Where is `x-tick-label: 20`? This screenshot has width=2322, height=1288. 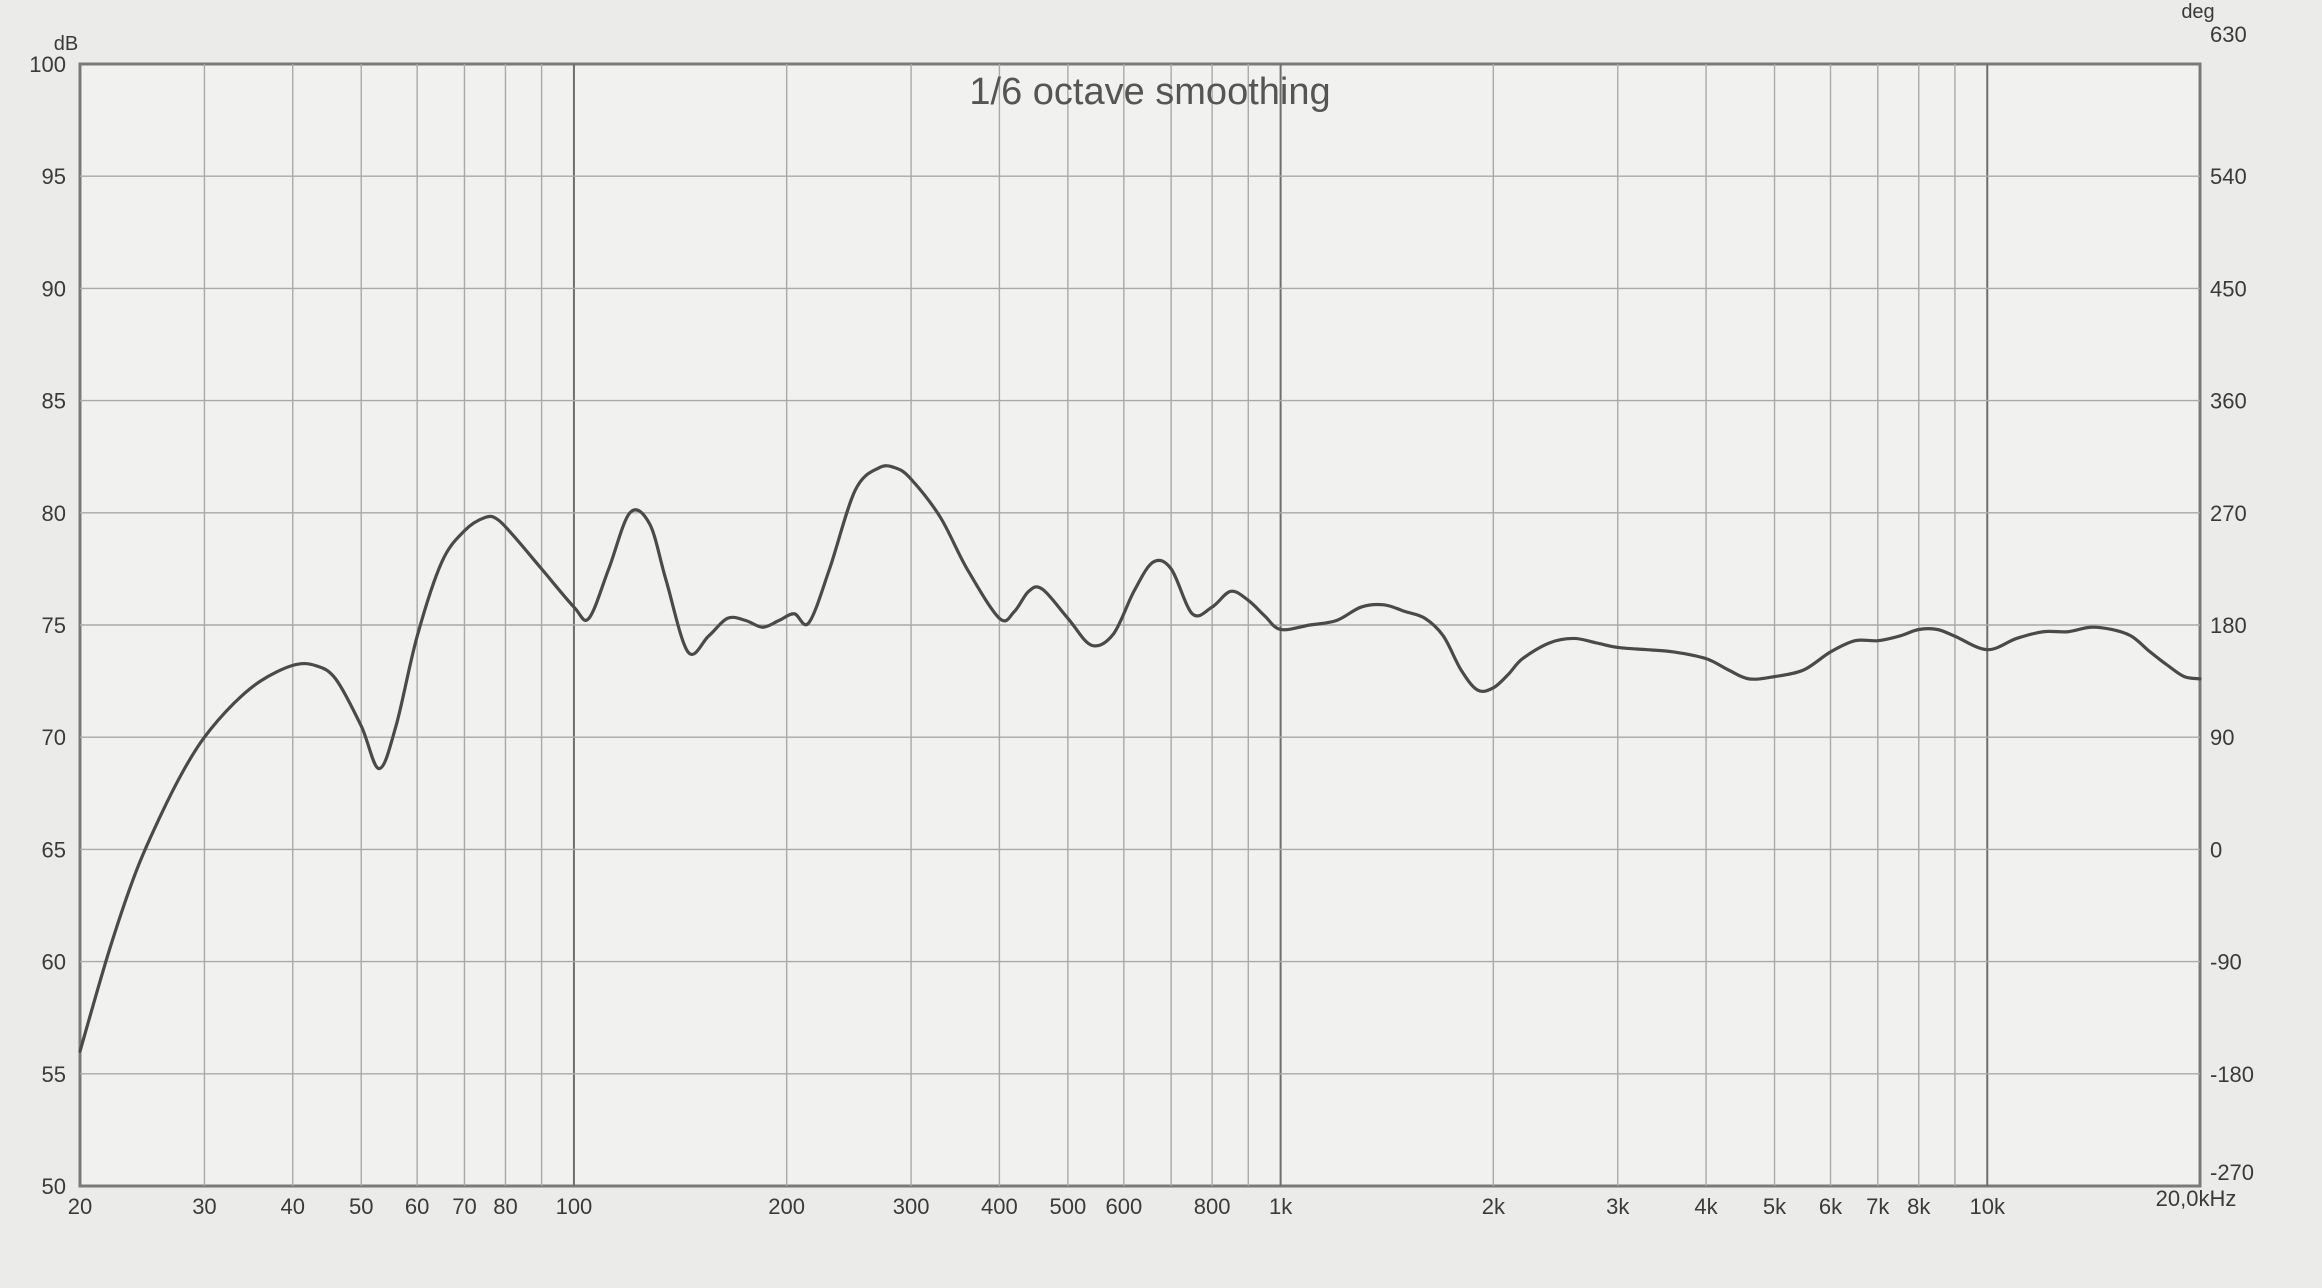
x-tick-label: 20 is located at coordinates (80, 1206).